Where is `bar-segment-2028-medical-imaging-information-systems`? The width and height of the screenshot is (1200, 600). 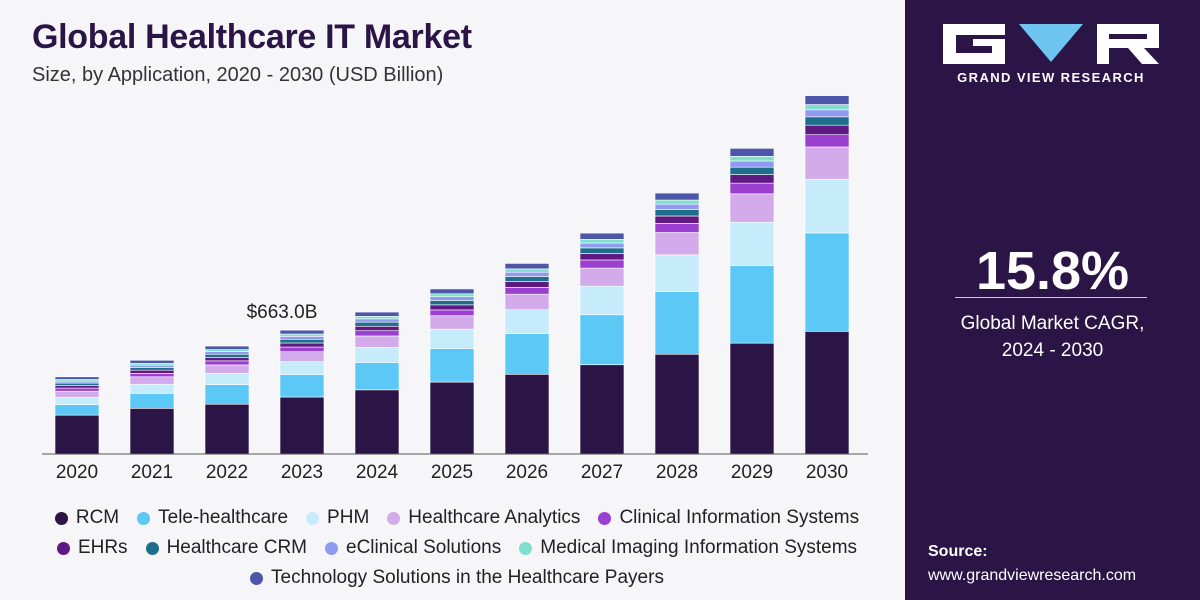 bar-segment-2028-medical-imaging-information-systems is located at coordinates (677, 202).